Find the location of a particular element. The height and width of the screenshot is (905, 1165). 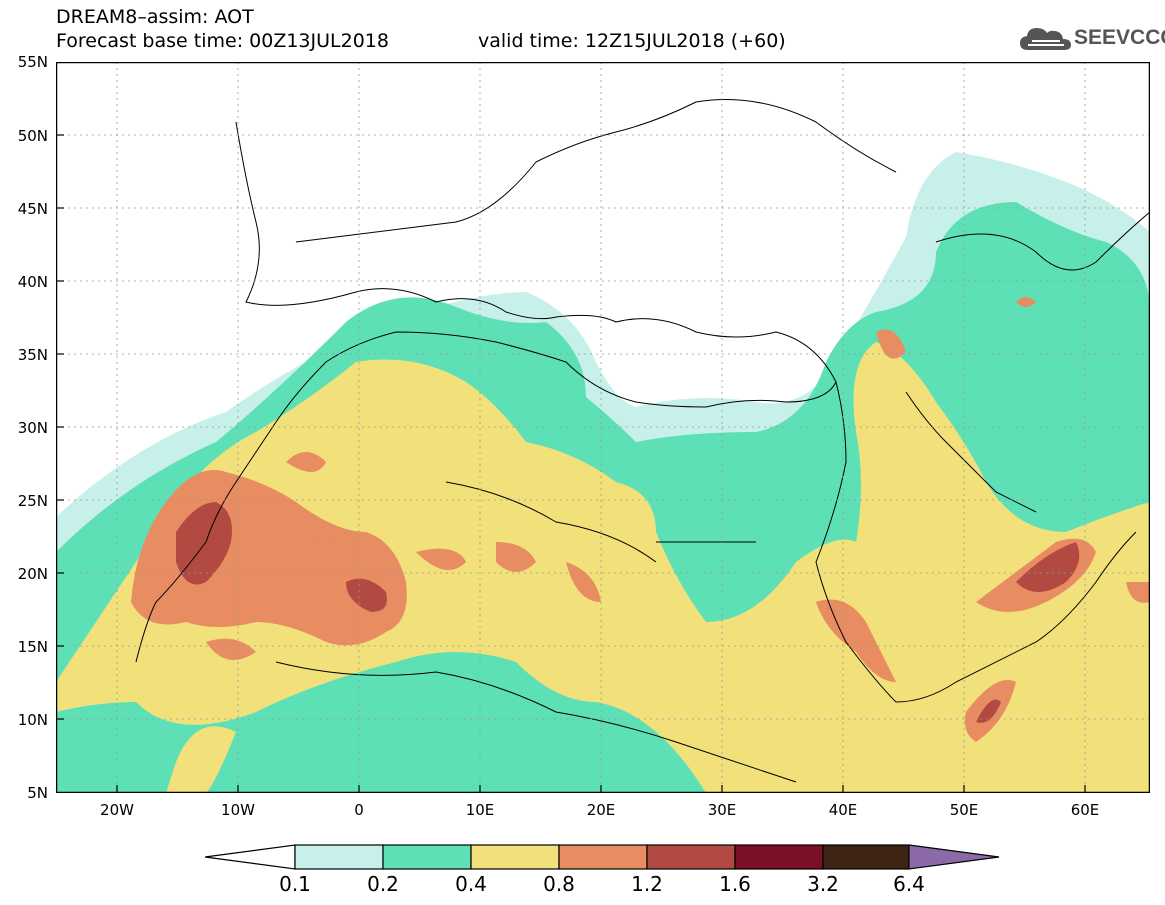

lat-label: 5N is located at coordinates (37, 793).